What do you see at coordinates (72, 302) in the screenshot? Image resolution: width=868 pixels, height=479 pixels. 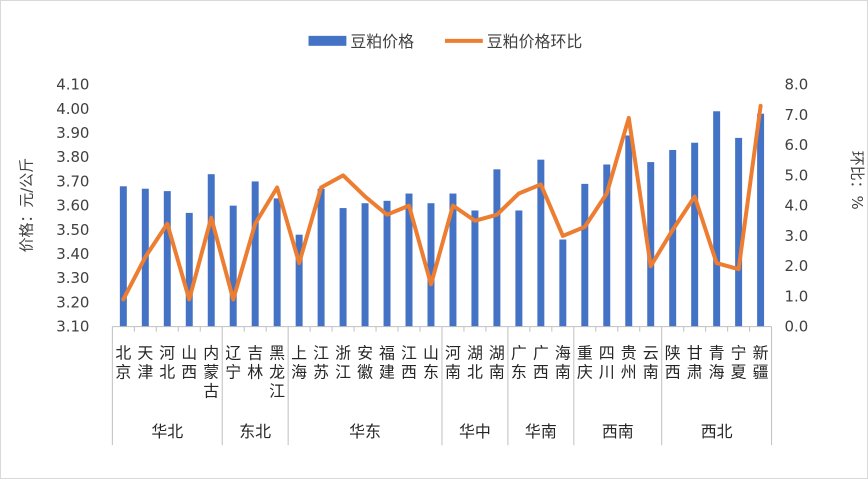 I see `y-left-tick-label: 3.20` at bounding box center [72, 302].